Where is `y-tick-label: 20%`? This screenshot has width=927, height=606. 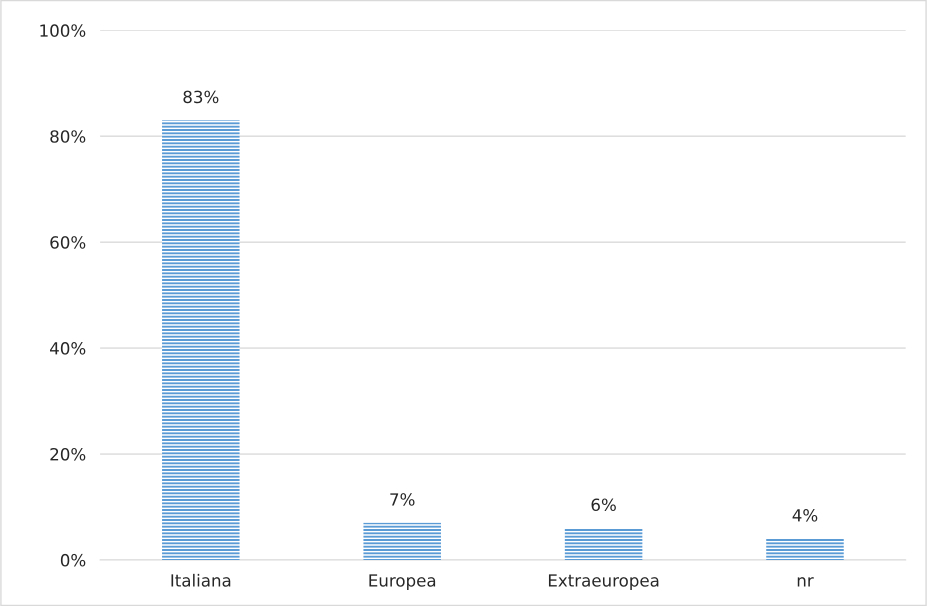
y-tick-label: 20% is located at coordinates (68, 454).